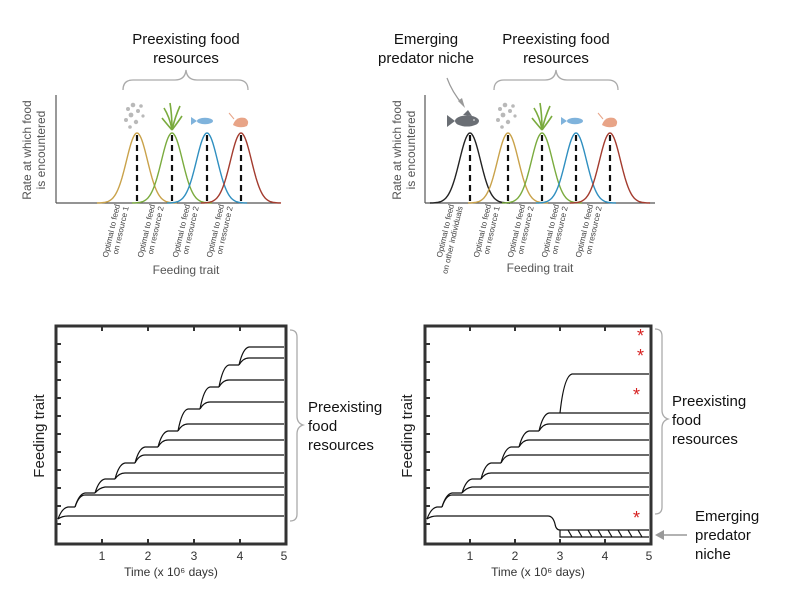 The image size is (800, 605). I want to click on panel-c-bracket-label-3: resources, so click(341, 445).